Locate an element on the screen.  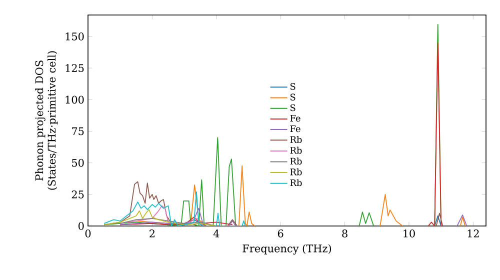
x-tick-label: 6 is located at coordinates (281, 234).